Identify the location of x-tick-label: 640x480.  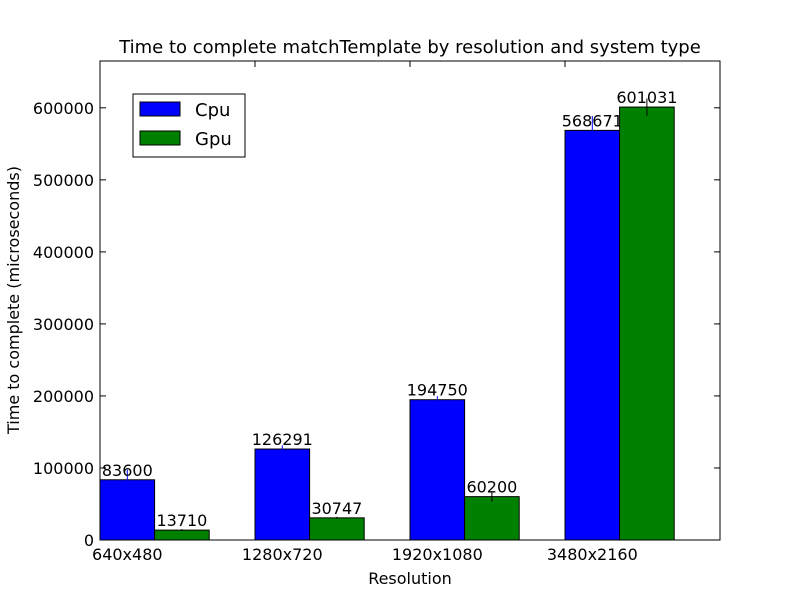
(127, 554).